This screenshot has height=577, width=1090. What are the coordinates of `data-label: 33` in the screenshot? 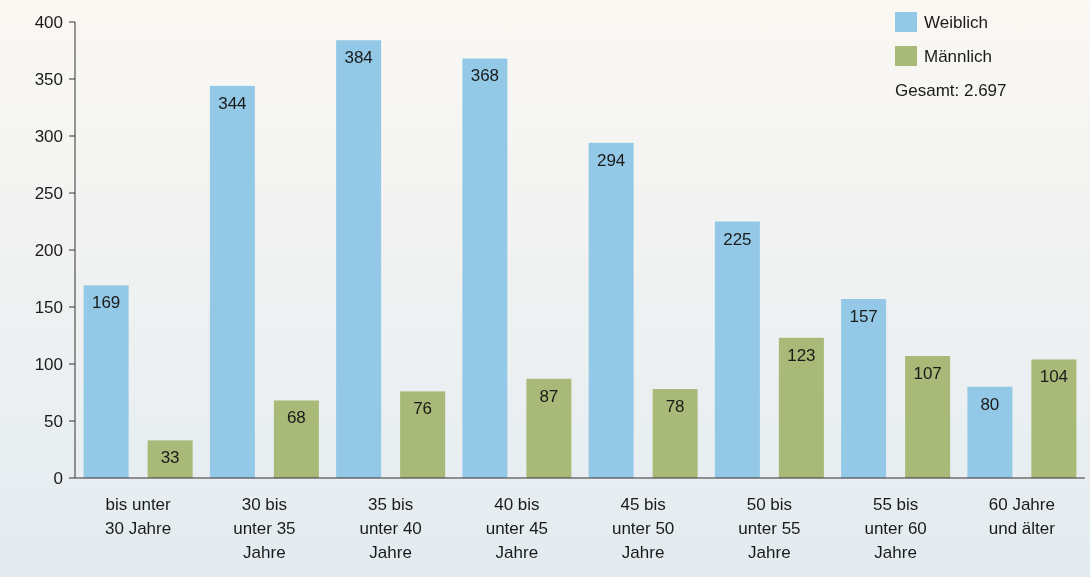 It's located at (170, 458).